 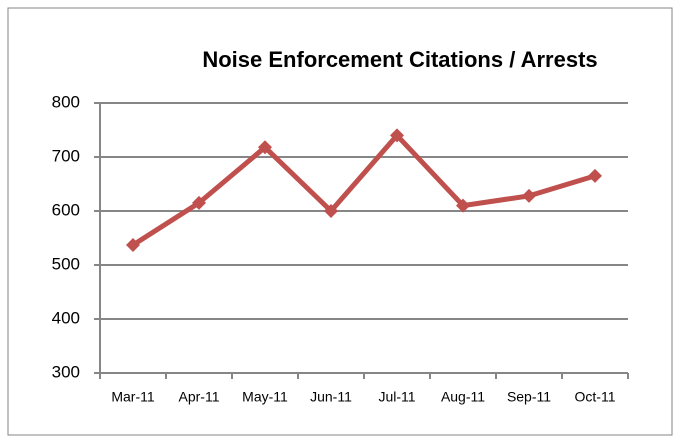 I want to click on y-tick-label: 700, so click(x=66, y=155).